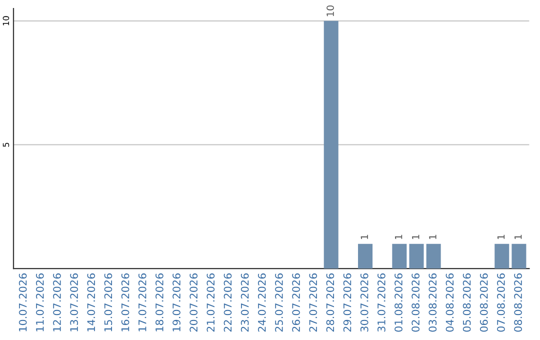 This screenshot has height=340, width=540. What do you see at coordinates (501, 302) in the screenshot?
I see `x-tick-label: 07.08.2026` at bounding box center [501, 302].